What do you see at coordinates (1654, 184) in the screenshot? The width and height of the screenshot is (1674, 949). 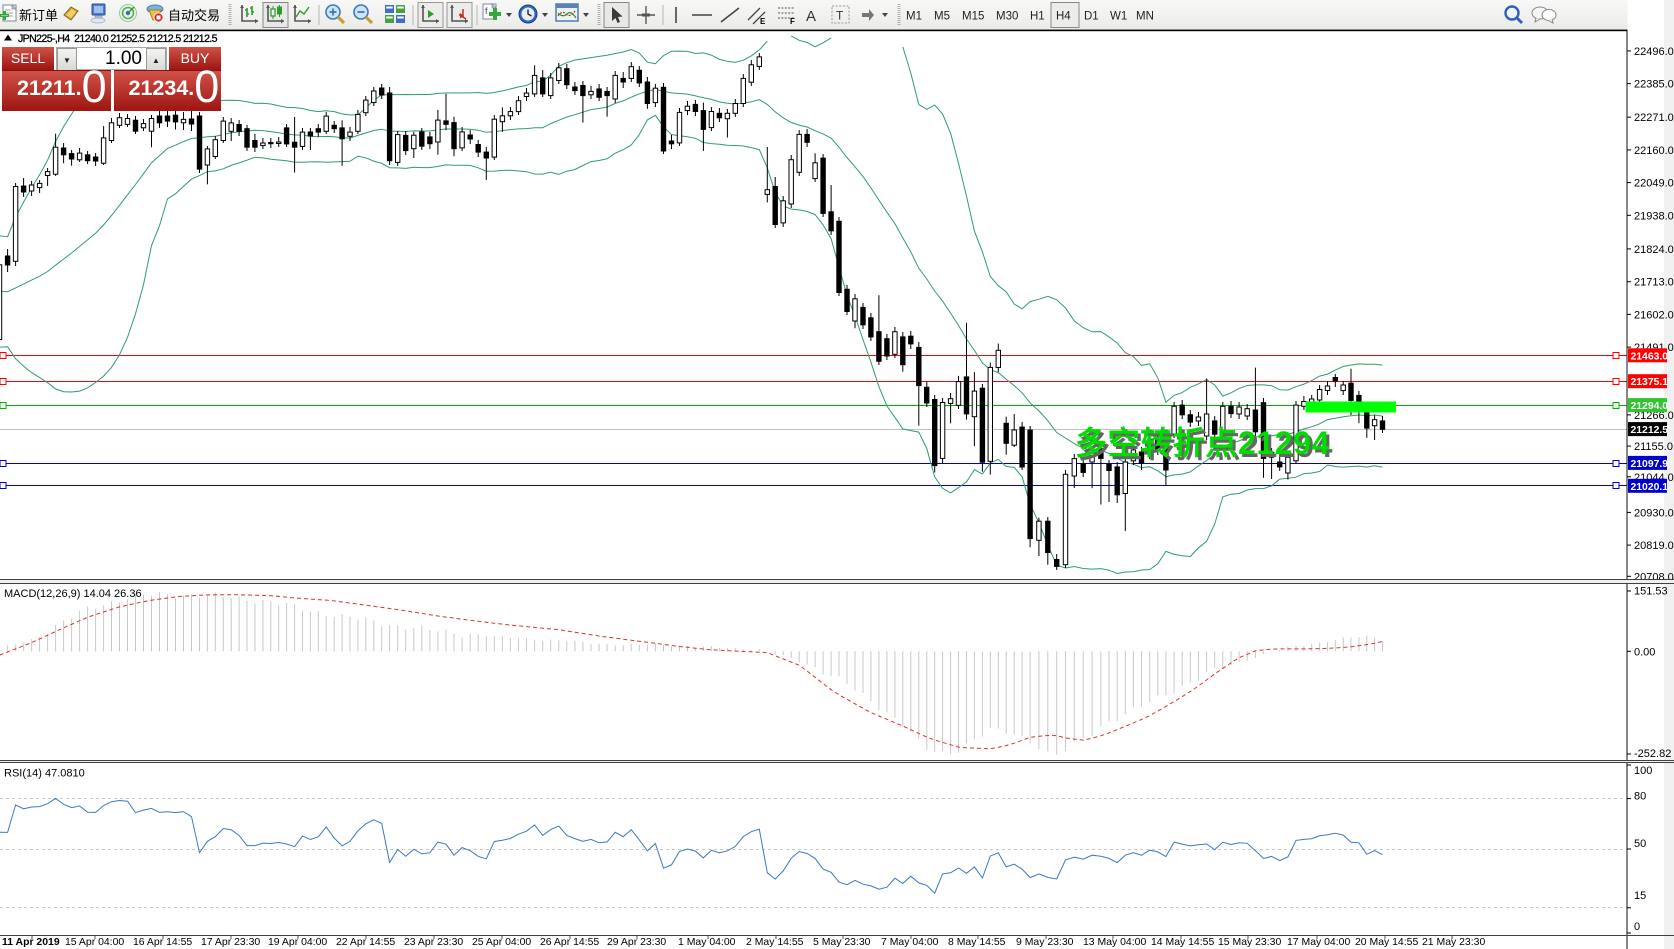 I see `svg-text: 22049.0` at bounding box center [1654, 184].